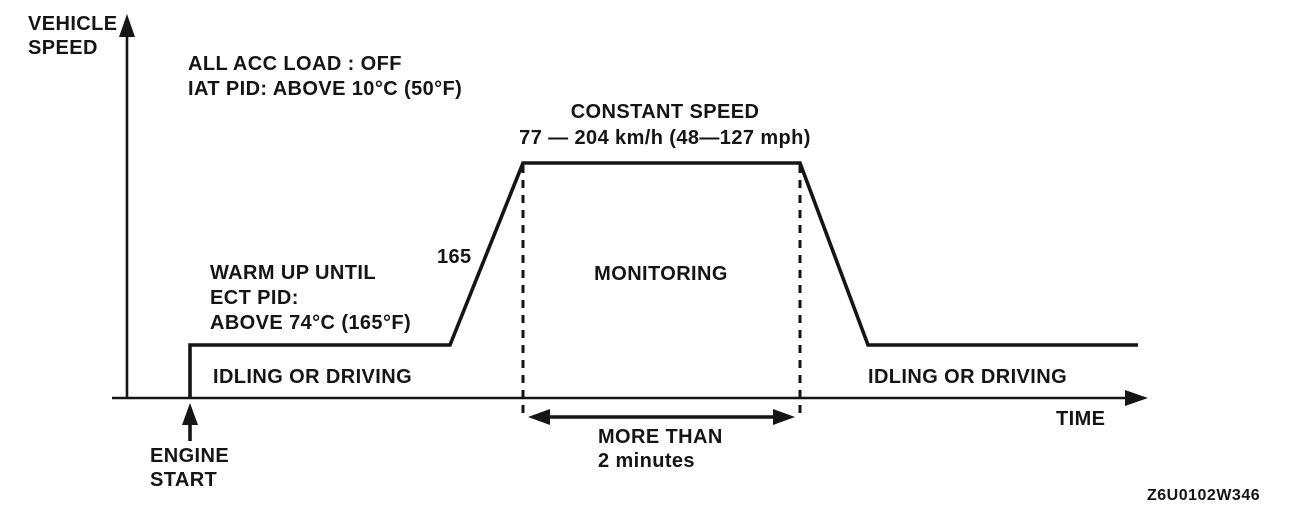 This screenshot has height=522, width=1312. I want to click on x-axis-arrowhead, so click(1136, 398).